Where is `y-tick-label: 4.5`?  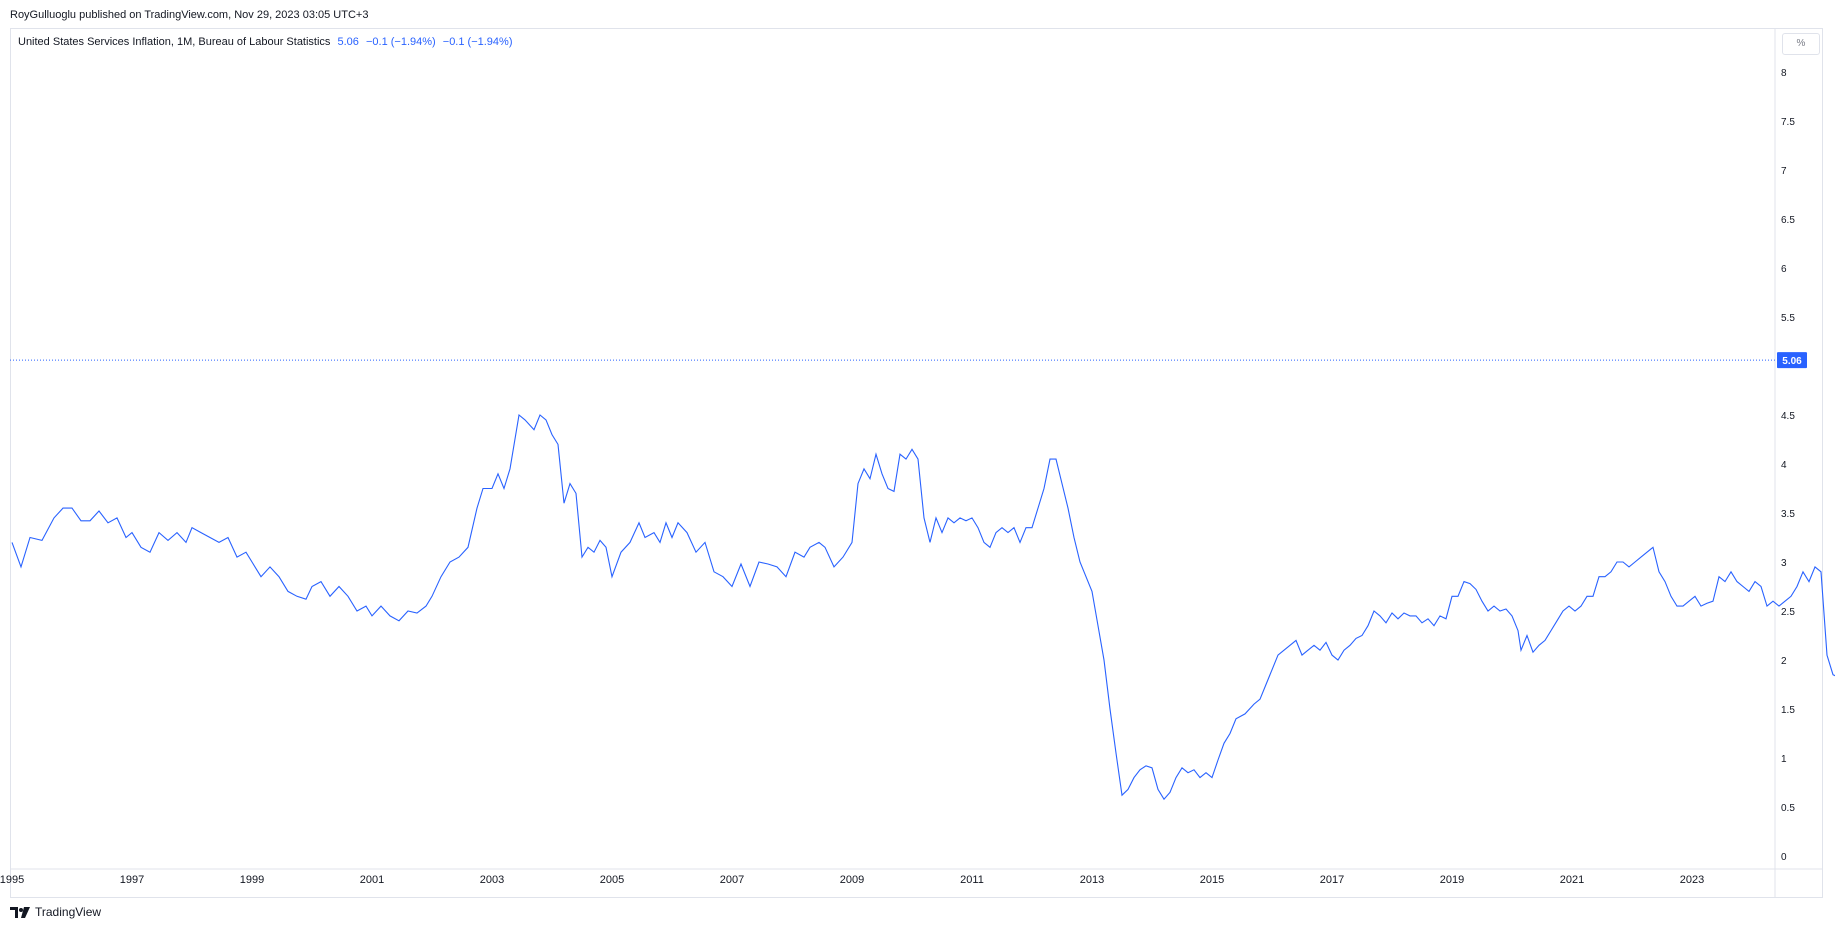 y-tick-label: 4.5 is located at coordinates (1788, 416).